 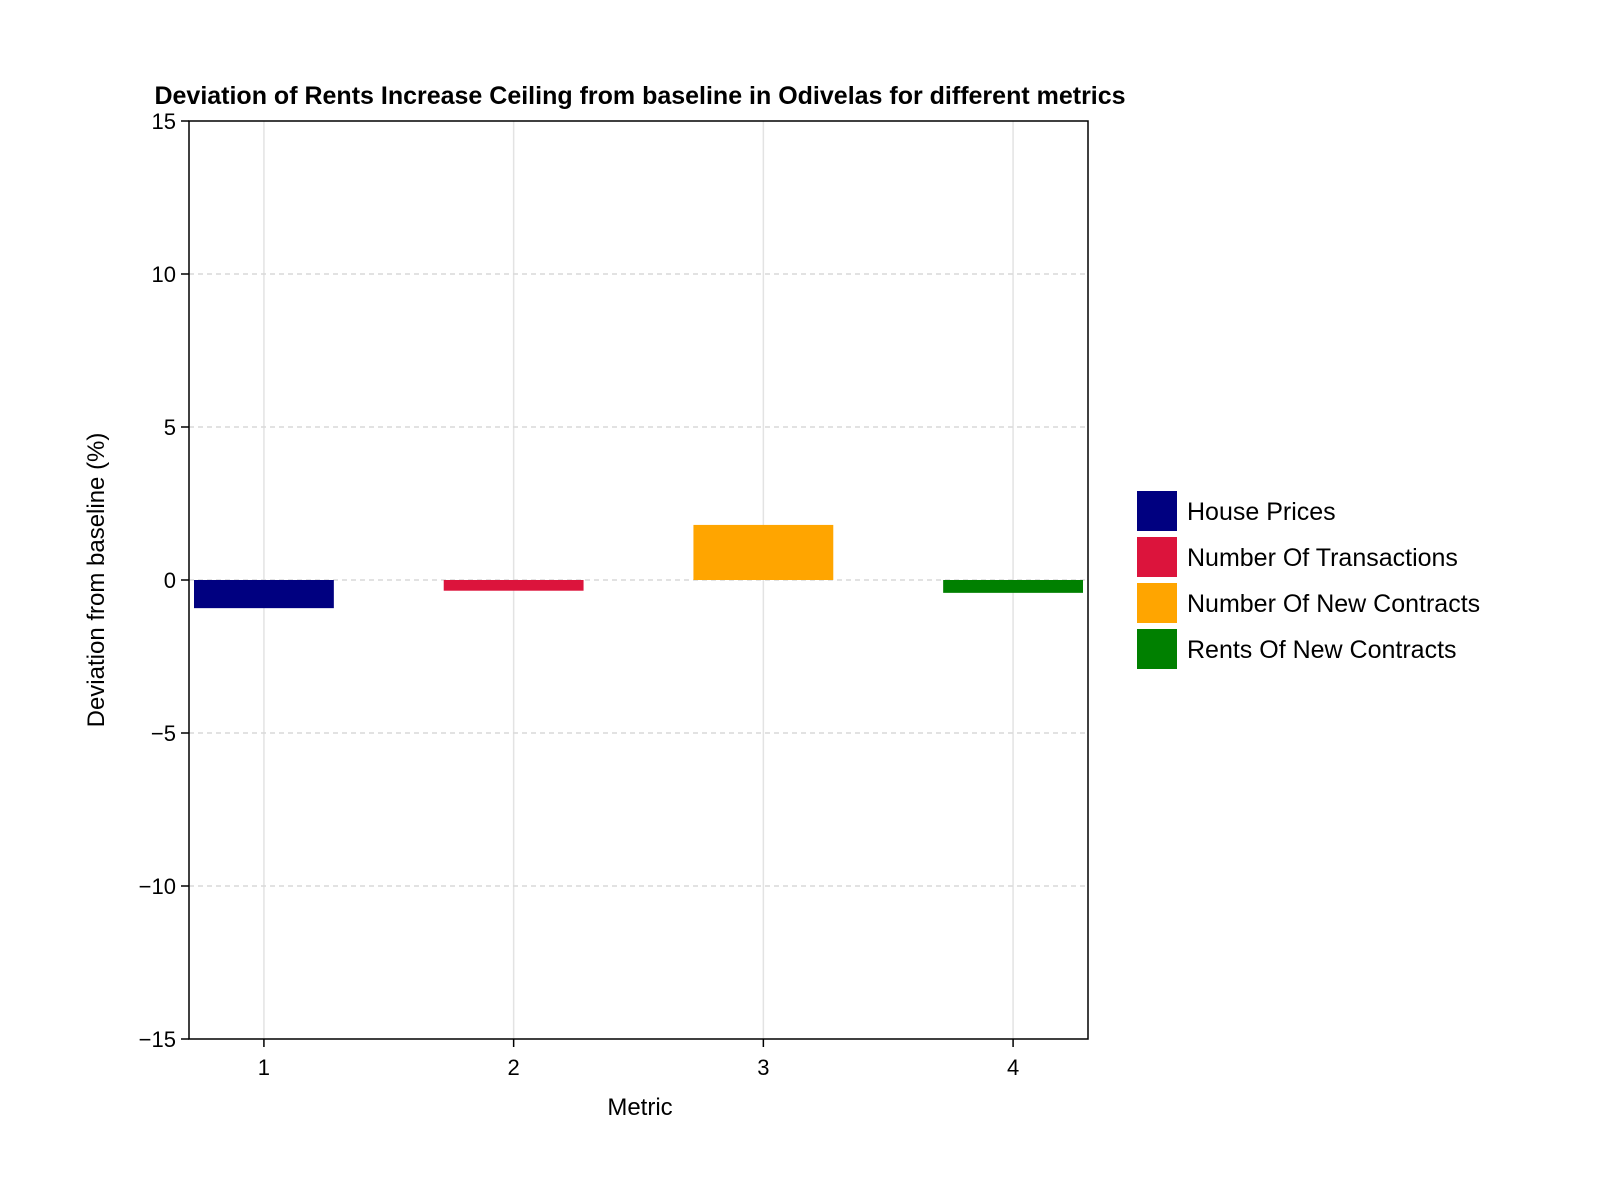 I want to click on legend-label: Number Of New Contracts, so click(x=1333, y=604).